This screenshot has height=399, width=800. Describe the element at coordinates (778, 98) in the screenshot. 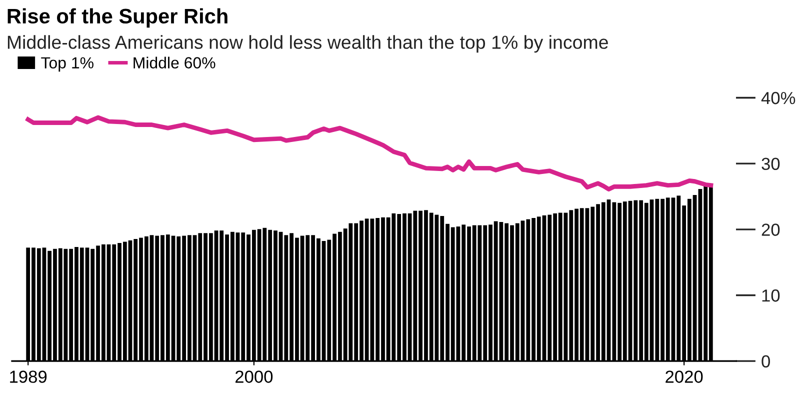

I see `y-tick-label: 40%` at that location.